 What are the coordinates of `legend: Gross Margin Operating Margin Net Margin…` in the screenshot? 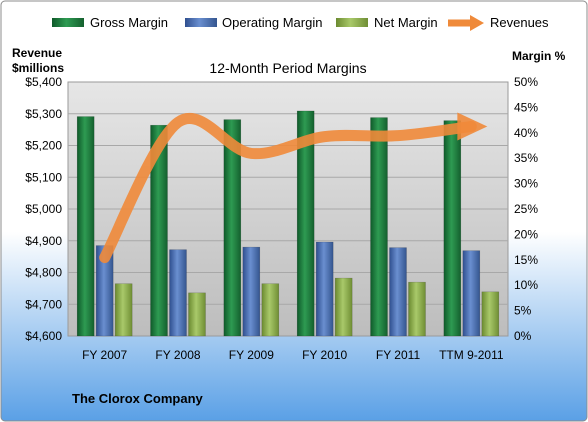 It's located at (300, 23).